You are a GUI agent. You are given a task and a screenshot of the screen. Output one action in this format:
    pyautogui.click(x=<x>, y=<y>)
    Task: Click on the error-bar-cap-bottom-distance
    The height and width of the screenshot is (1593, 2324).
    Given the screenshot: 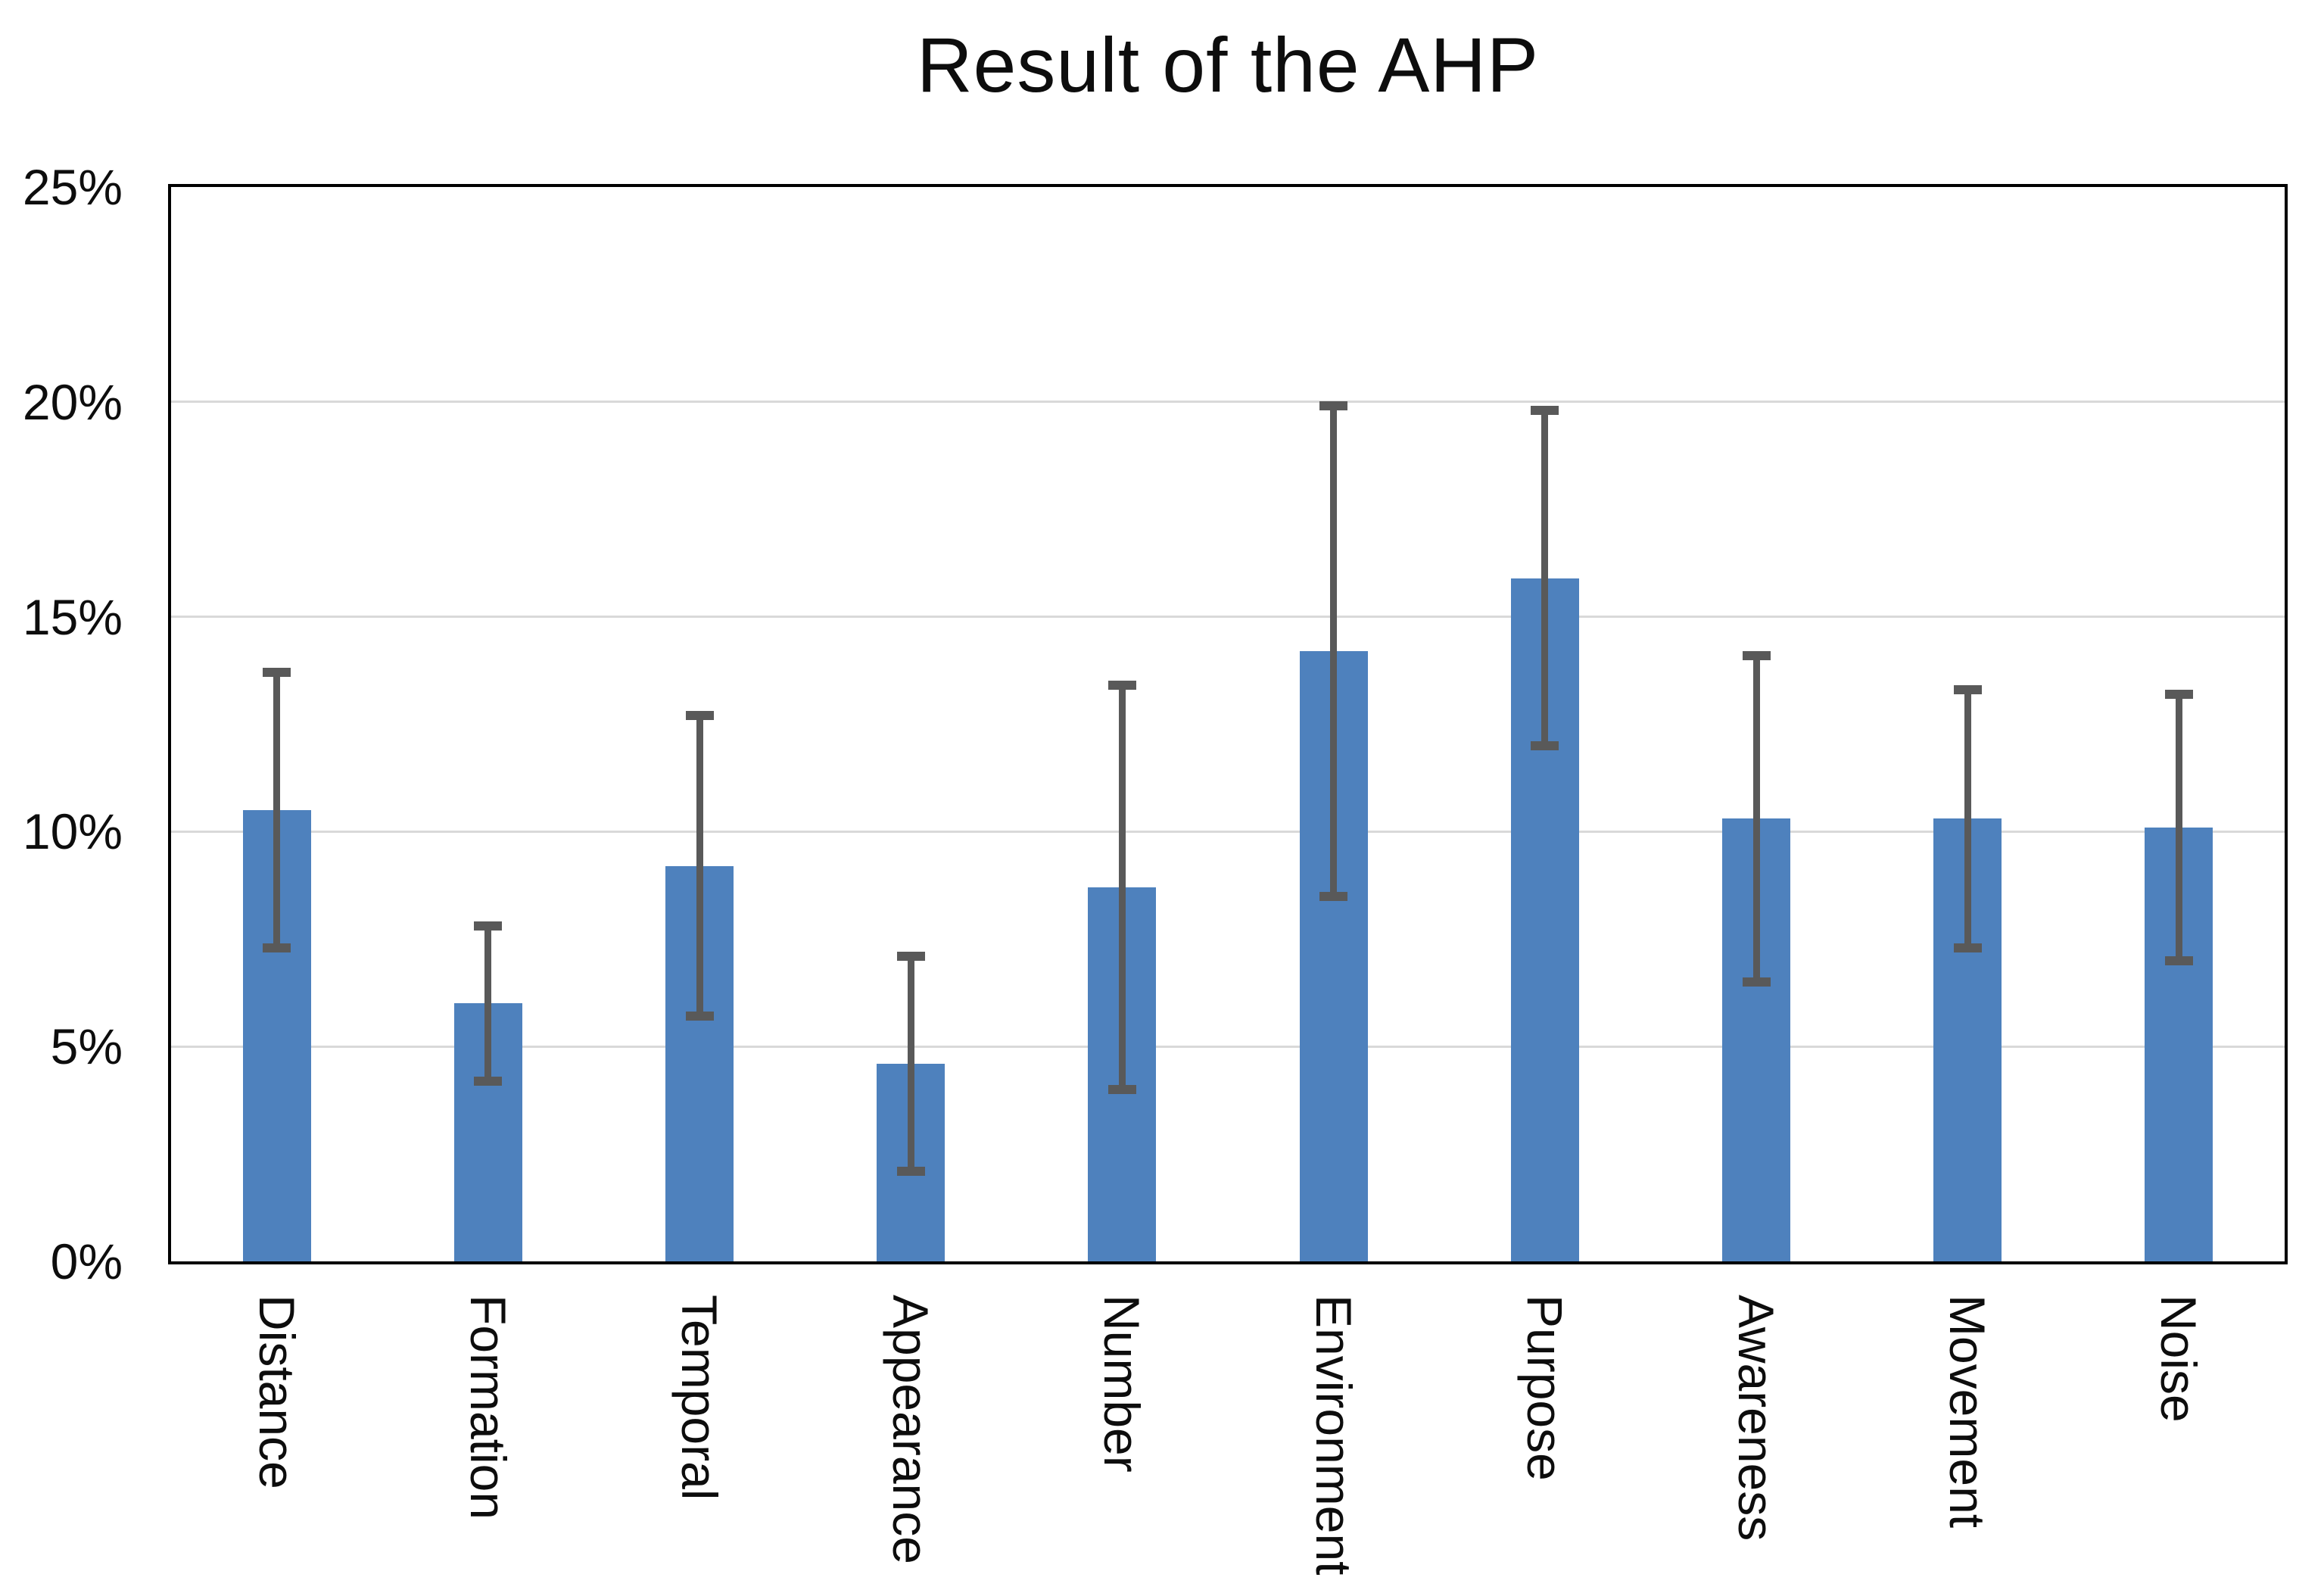 What is the action you would take?
    pyautogui.click(x=277, y=947)
    